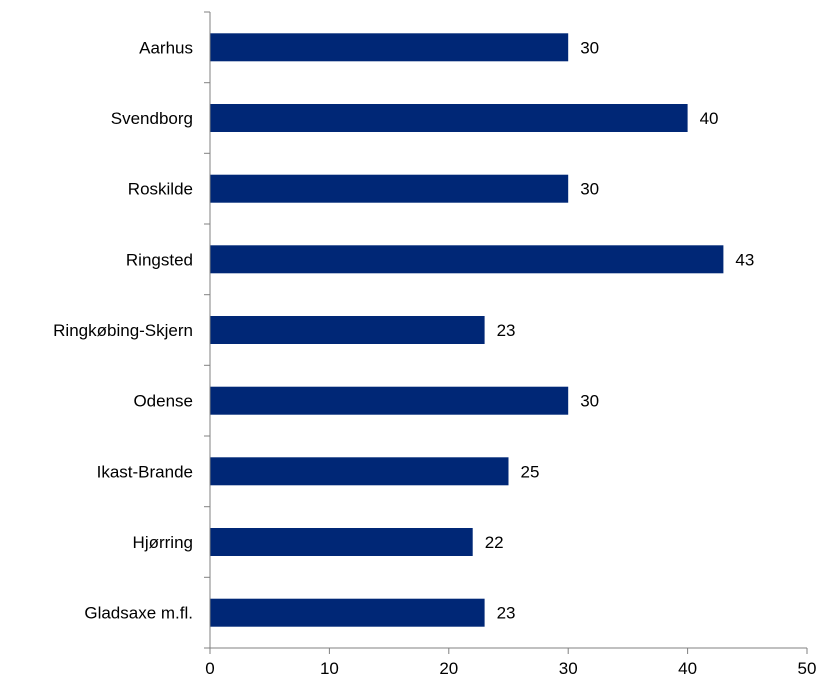 The image size is (827, 689). Describe the element at coordinates (807, 668) in the screenshot. I see `x-tick-label-5: 50` at that location.